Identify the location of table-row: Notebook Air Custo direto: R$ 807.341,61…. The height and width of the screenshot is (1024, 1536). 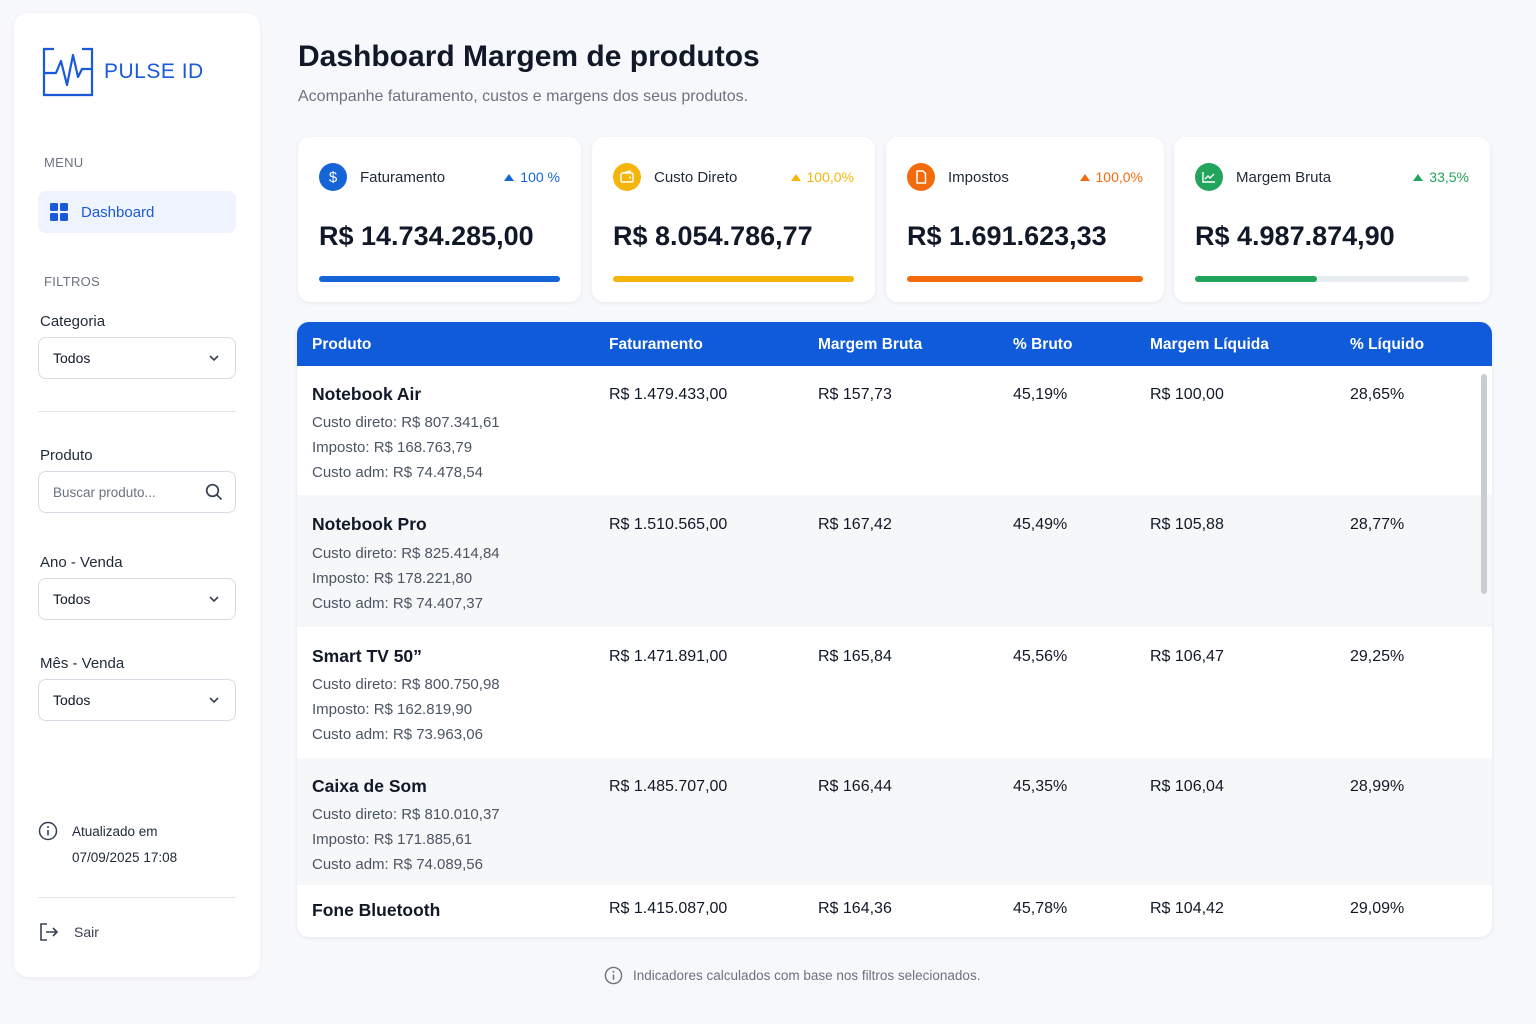
(894, 430).